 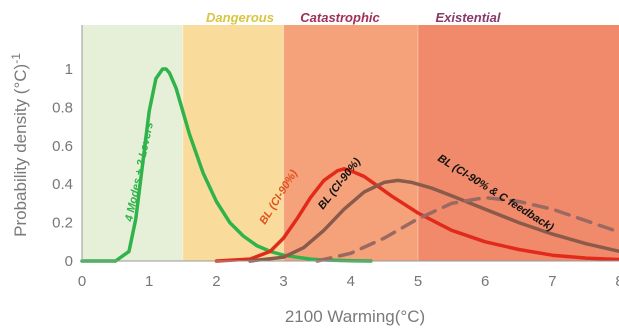 What do you see at coordinates (216, 281) in the screenshot?
I see `x-tick-label: 2` at bounding box center [216, 281].